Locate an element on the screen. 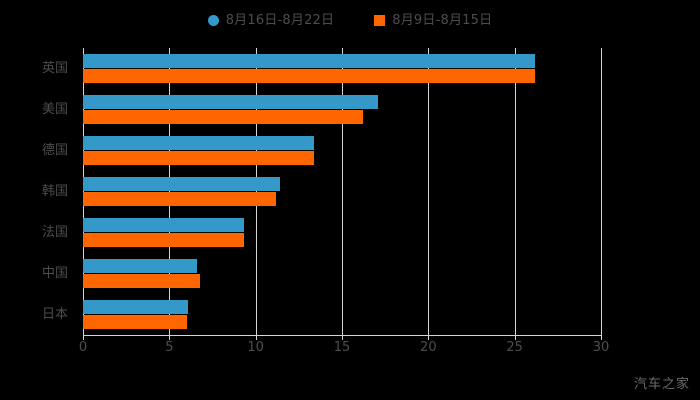 This screenshot has width=700, height=400. legend-label-series-2: 8月9日-8月15日 is located at coordinates (442, 20).